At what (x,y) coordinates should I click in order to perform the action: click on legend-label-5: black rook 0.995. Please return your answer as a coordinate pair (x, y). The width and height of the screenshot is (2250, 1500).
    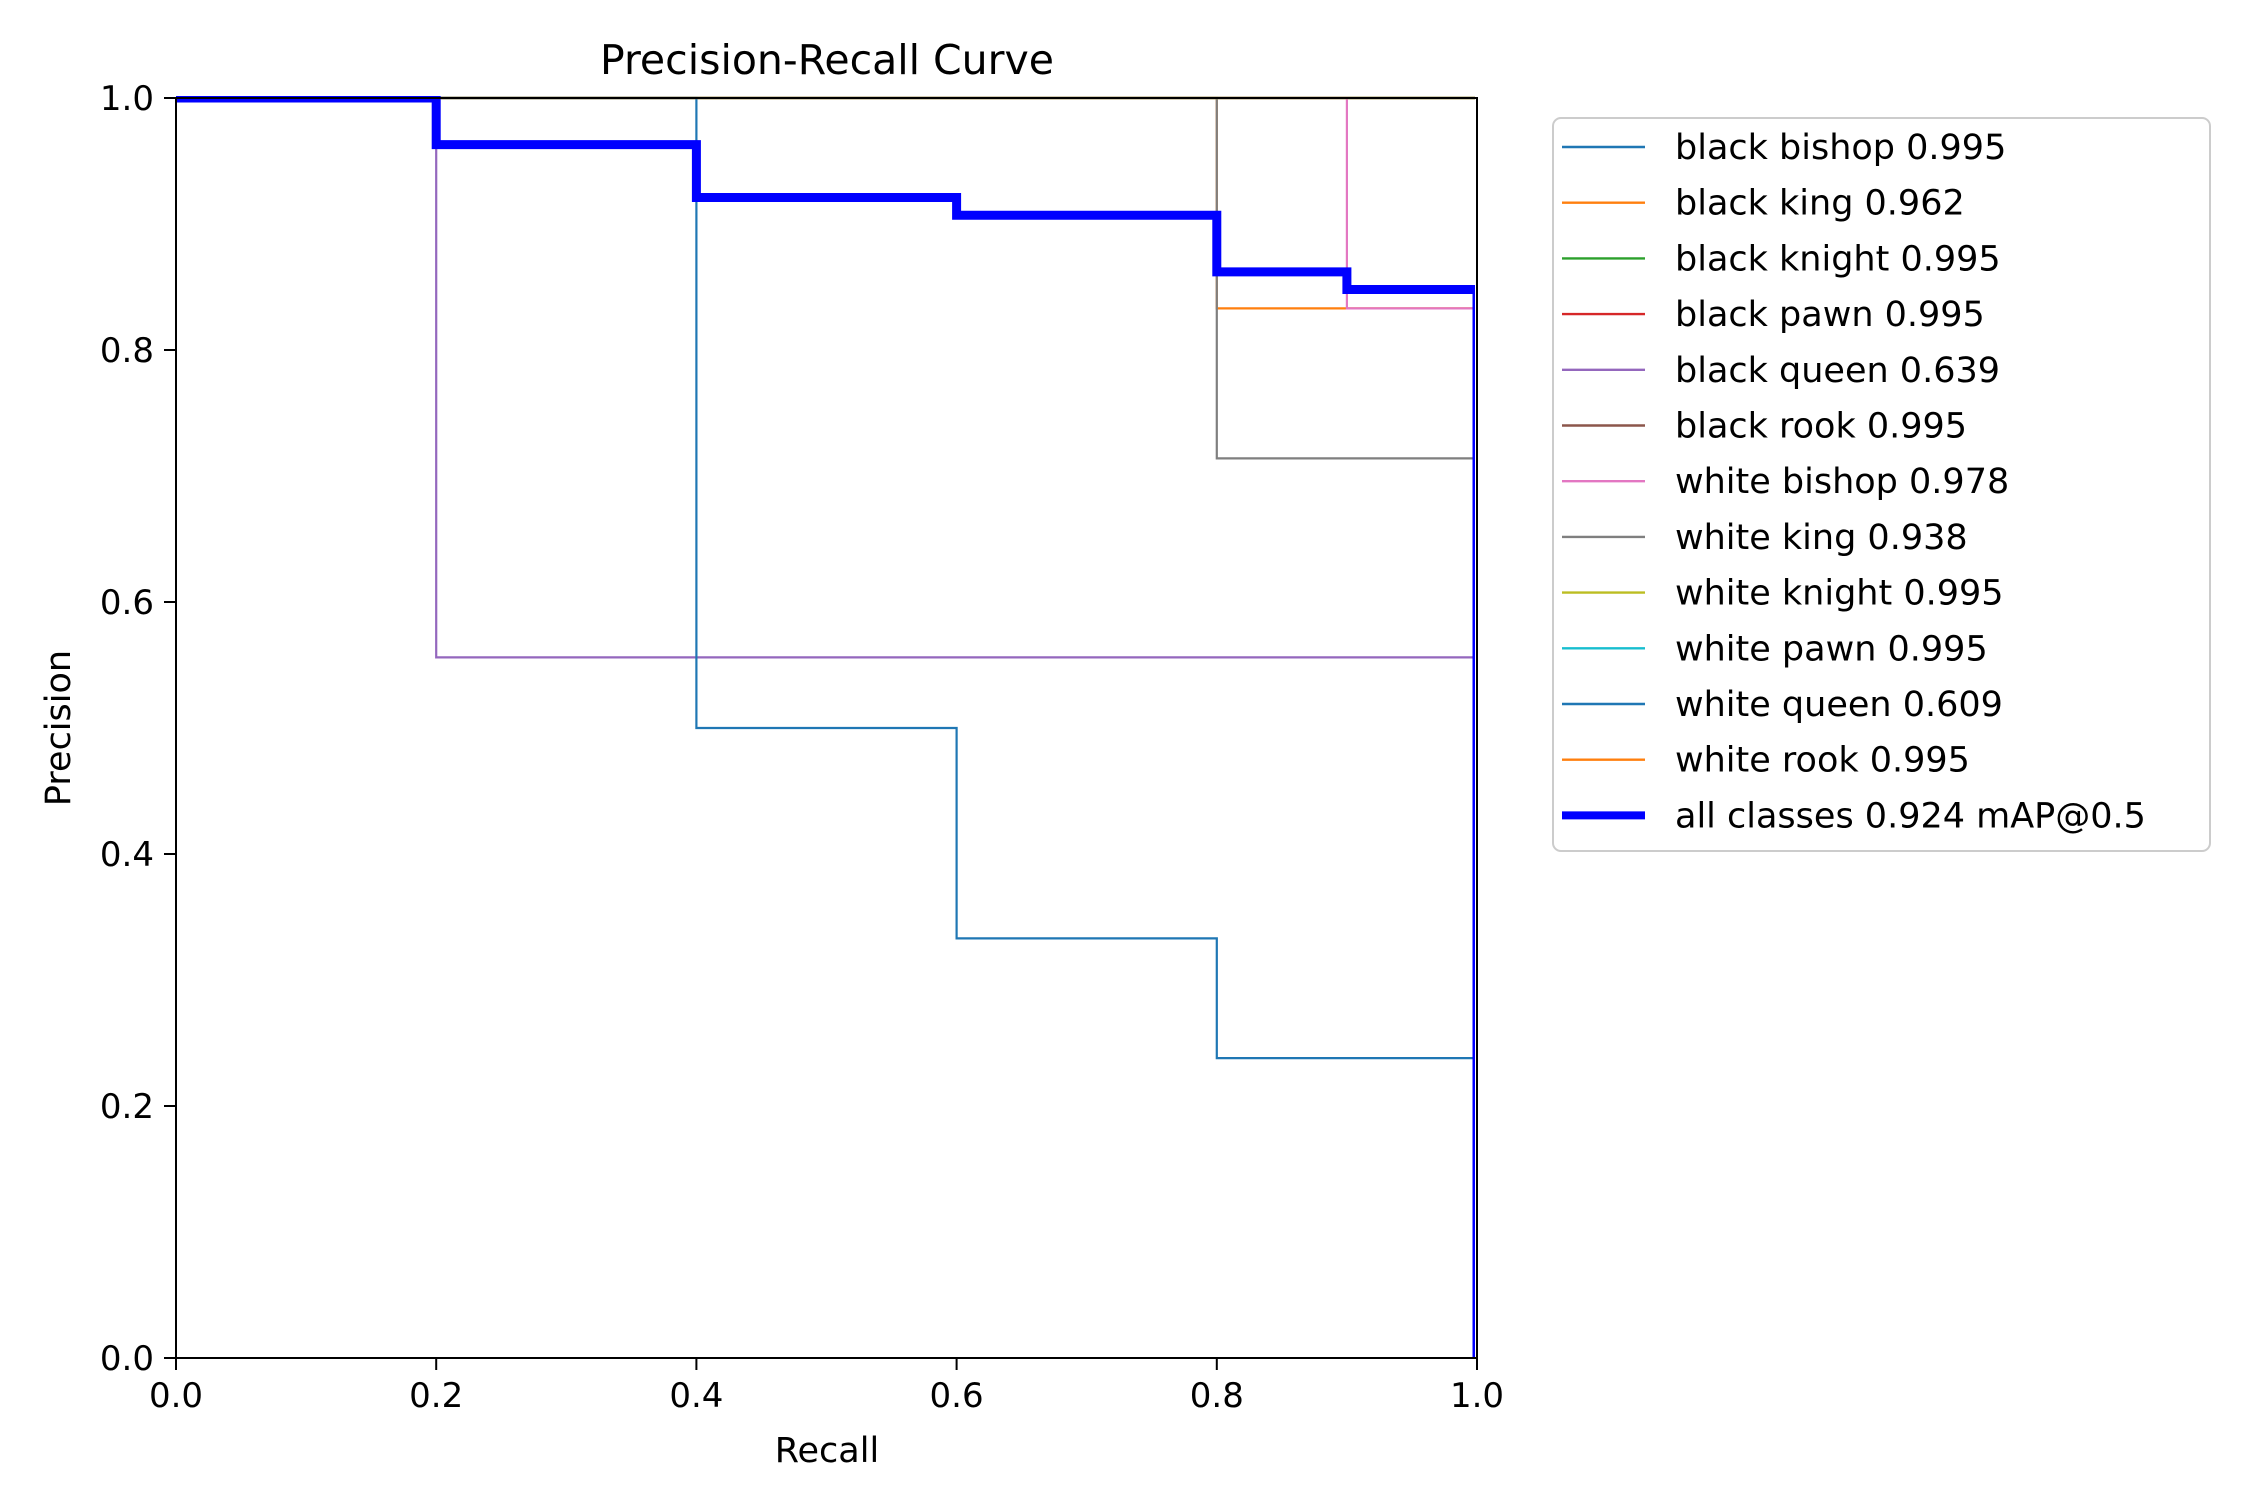
    Looking at the image, I should click on (1821, 427).